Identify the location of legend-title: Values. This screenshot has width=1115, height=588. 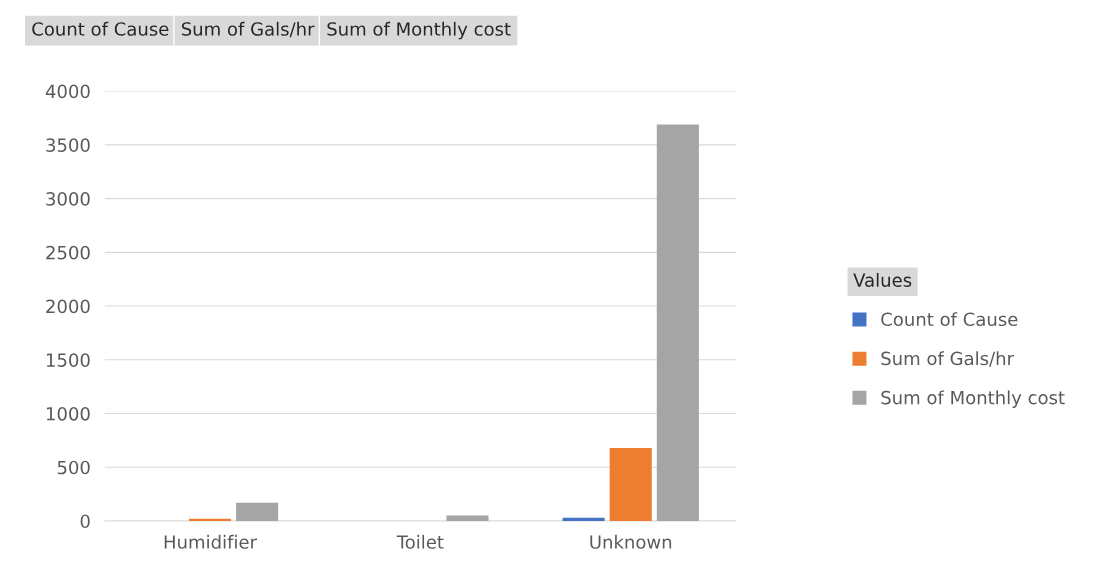
(882, 279).